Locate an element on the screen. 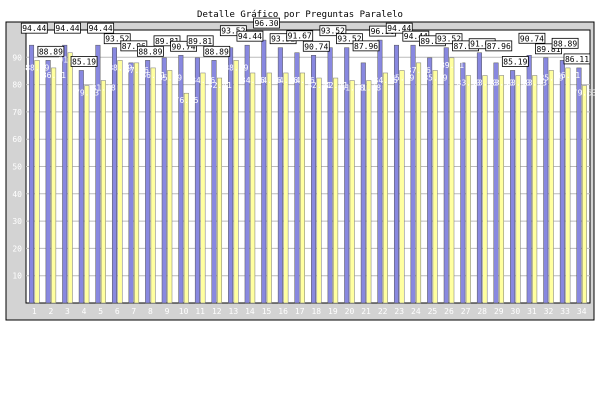 The image size is (600, 400). data-label-series-1: 86.11 is located at coordinates (577, 59).